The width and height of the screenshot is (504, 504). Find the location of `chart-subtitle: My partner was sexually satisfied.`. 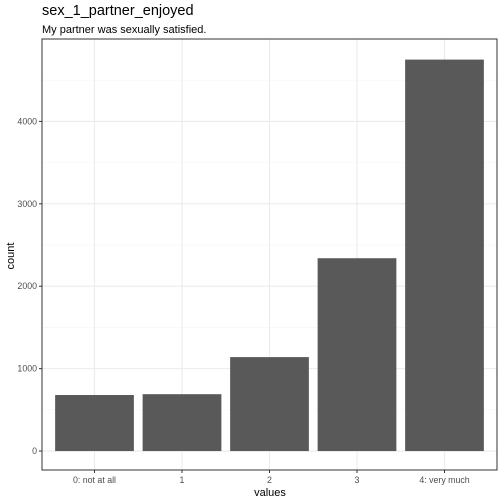

chart-subtitle: My partner was sexually satisfied. is located at coordinates (124, 30).